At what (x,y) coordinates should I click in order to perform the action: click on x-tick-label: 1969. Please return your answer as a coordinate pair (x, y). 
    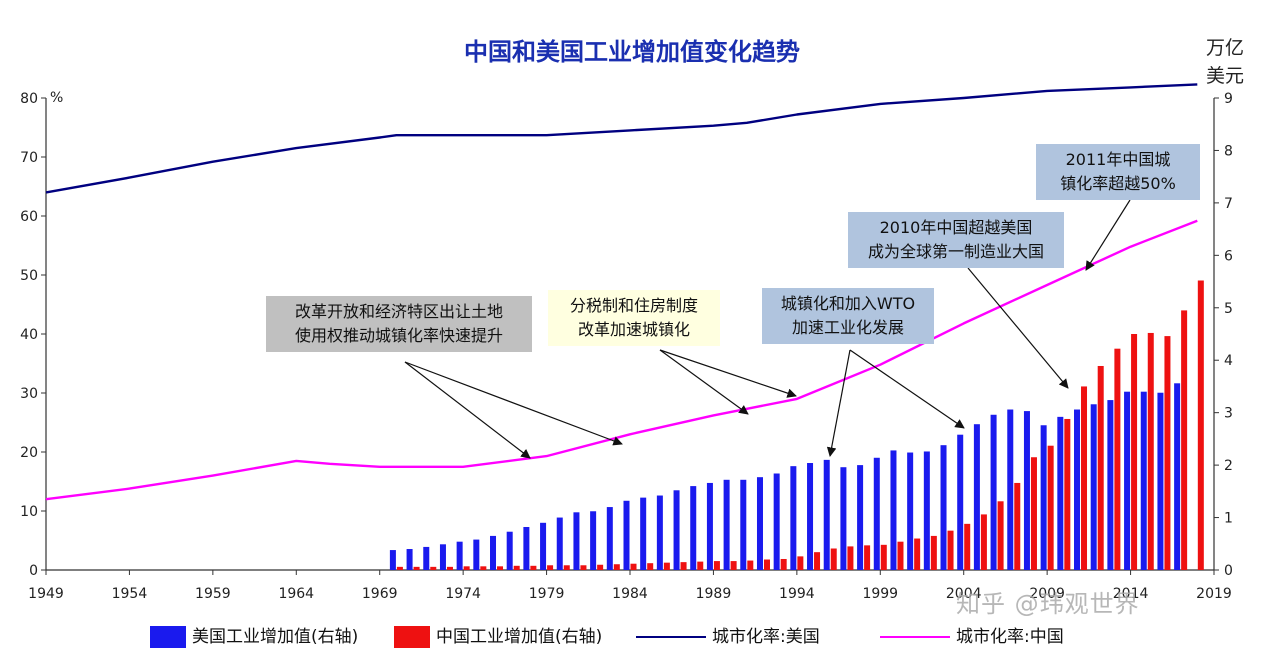
    Looking at the image, I should click on (380, 594).